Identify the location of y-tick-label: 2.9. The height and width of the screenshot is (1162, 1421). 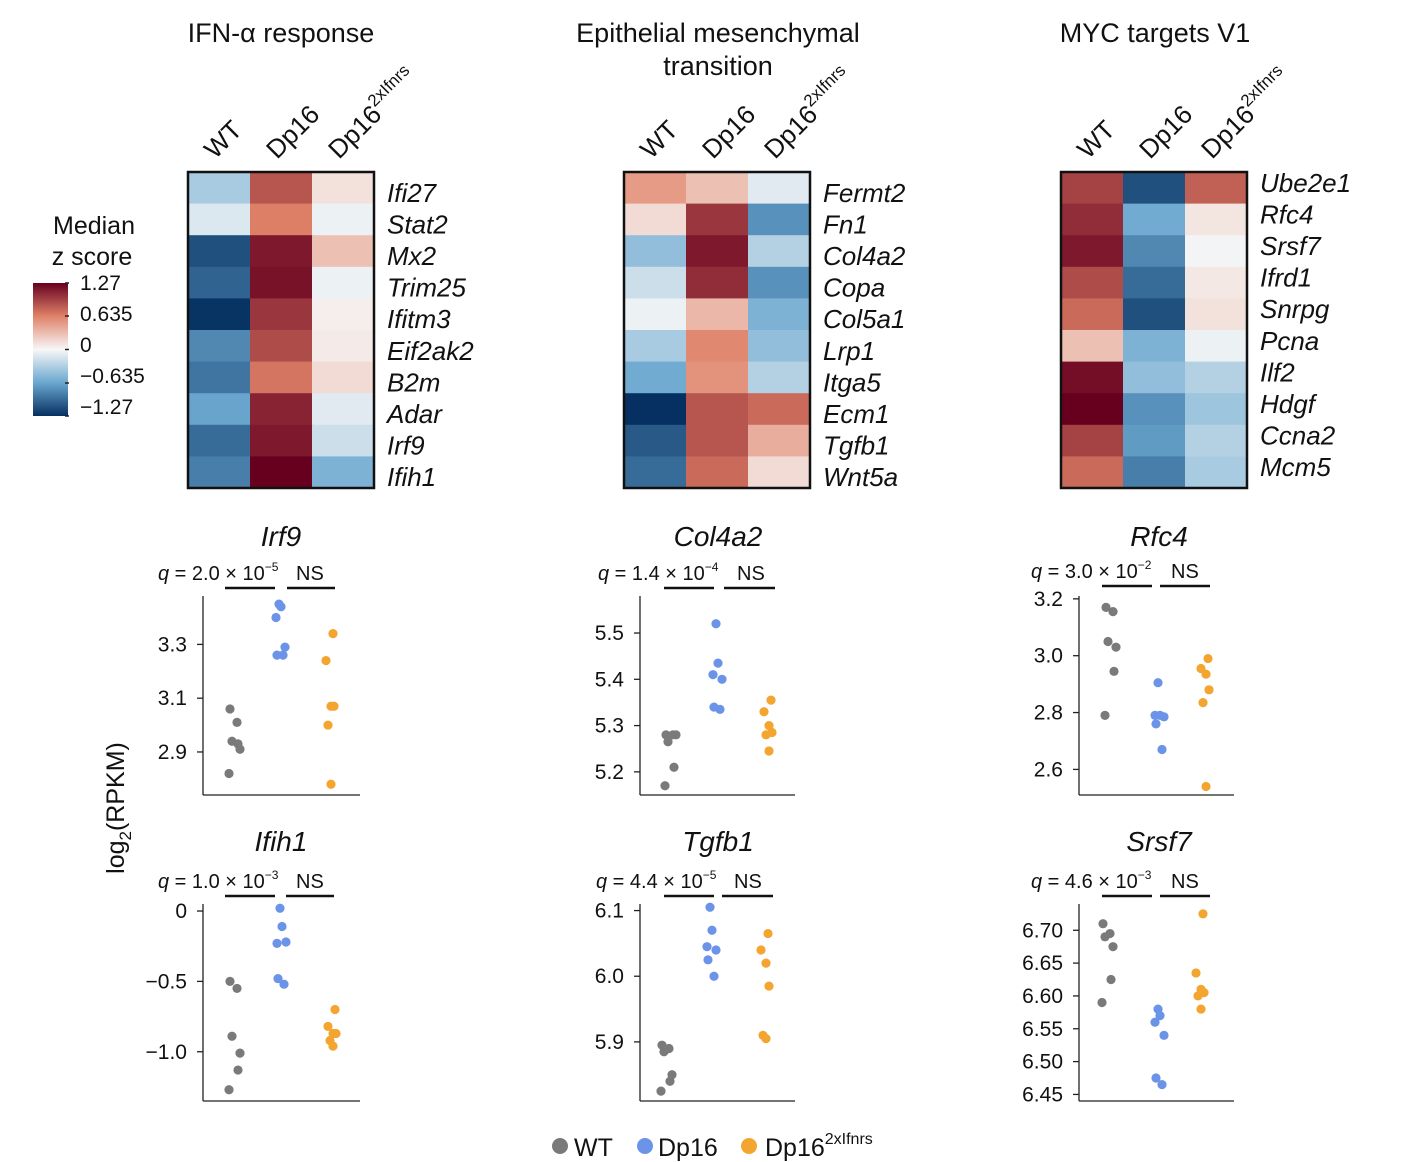
(172, 752).